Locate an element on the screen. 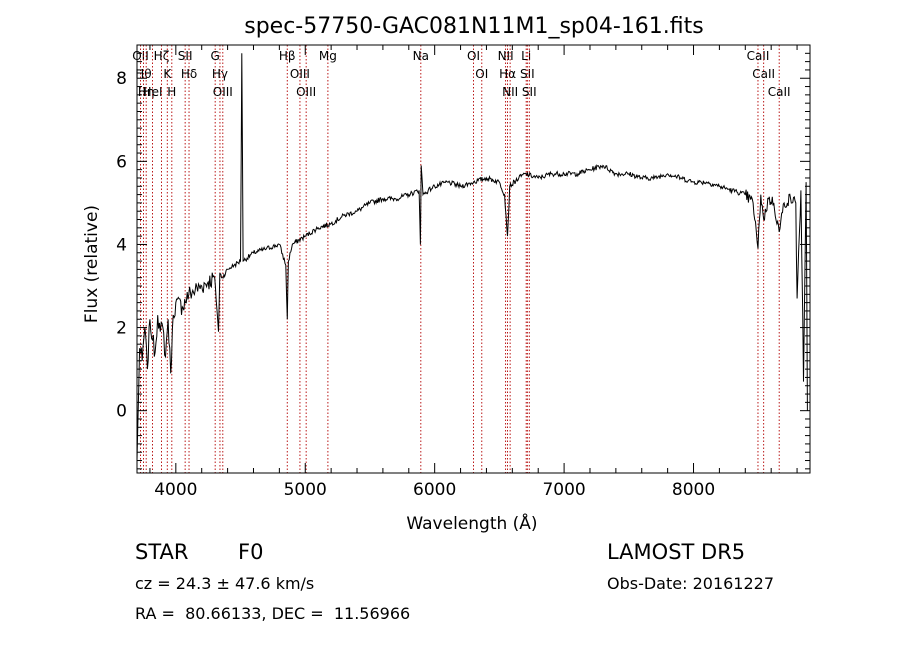 The image size is (900, 649). object-class: STAR is located at coordinates (162, 552).